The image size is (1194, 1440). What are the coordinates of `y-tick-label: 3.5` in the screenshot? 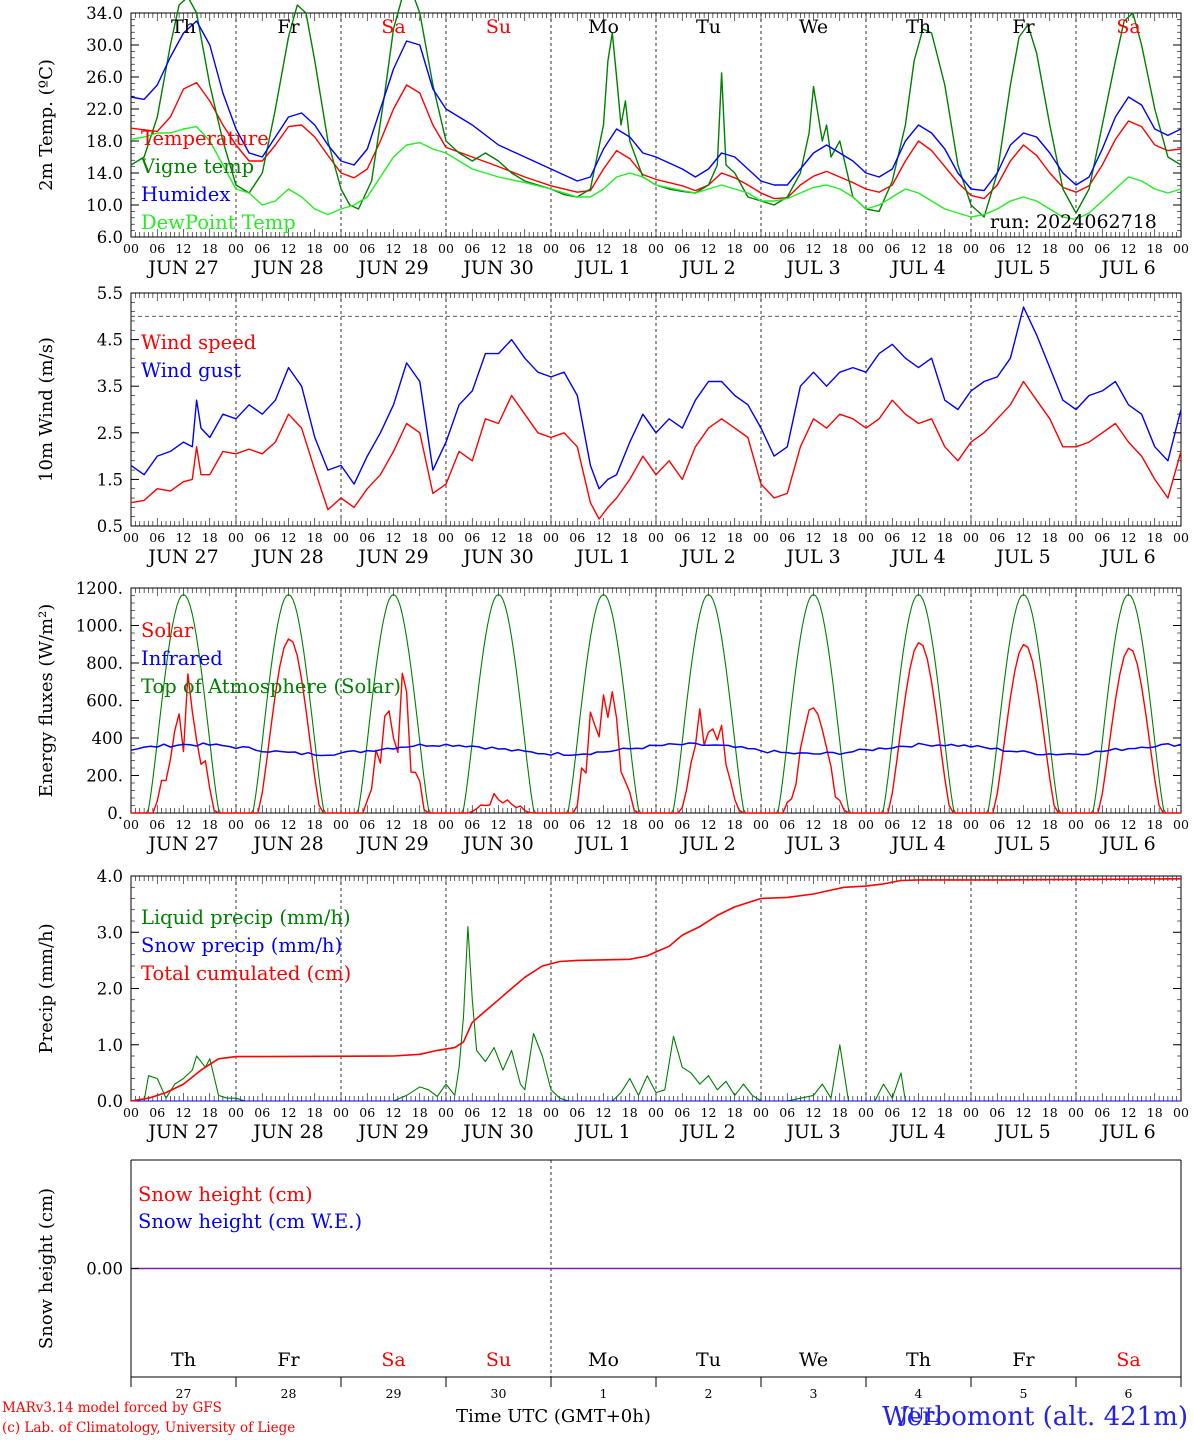 It's located at (110, 386).